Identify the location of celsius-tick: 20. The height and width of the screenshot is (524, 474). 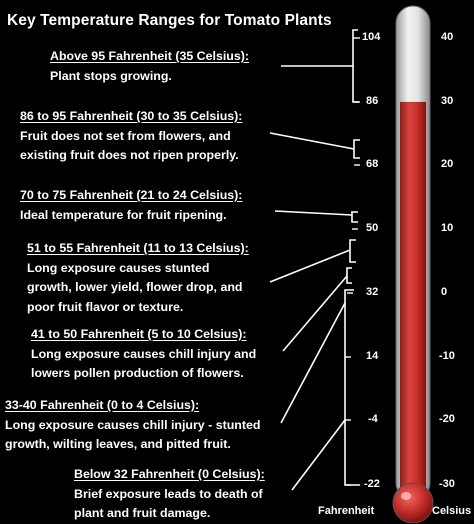
(447, 164).